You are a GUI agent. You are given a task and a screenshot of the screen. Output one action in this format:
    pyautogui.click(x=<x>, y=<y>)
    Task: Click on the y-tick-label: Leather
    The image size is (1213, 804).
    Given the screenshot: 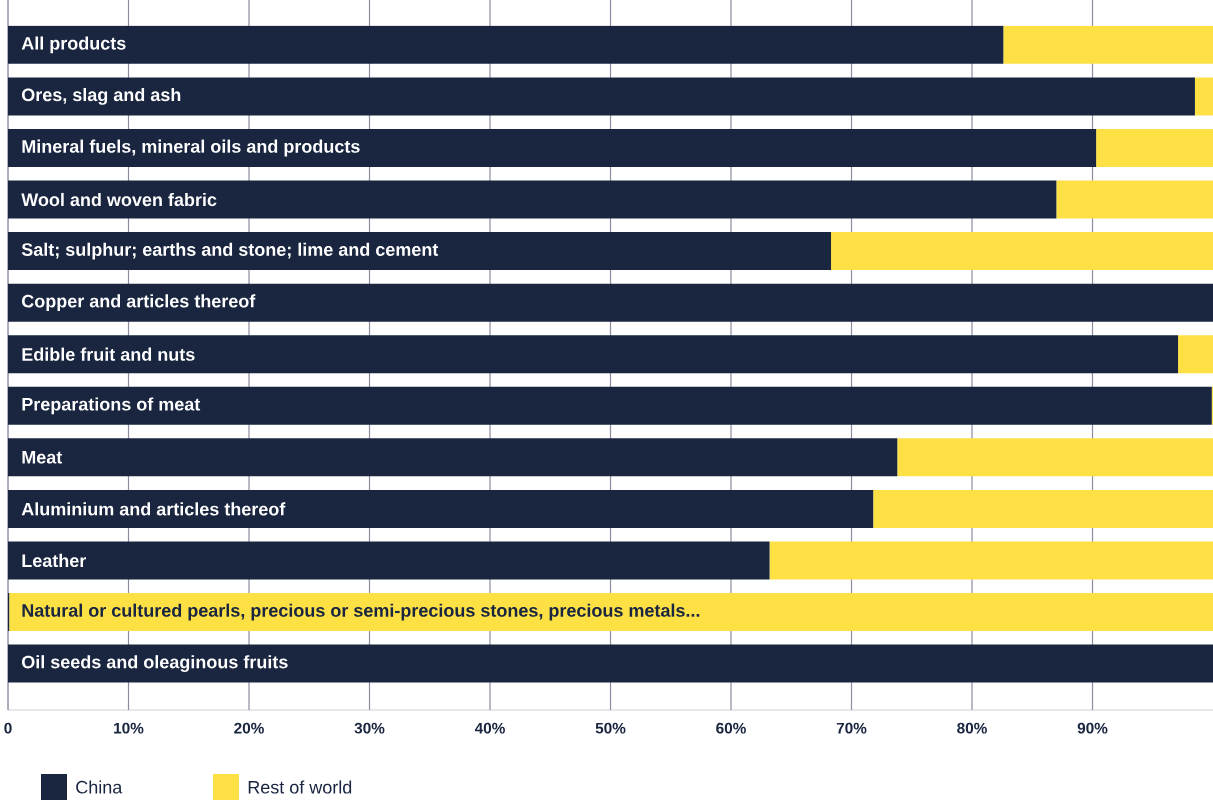 What is the action you would take?
    pyautogui.click(x=54, y=560)
    